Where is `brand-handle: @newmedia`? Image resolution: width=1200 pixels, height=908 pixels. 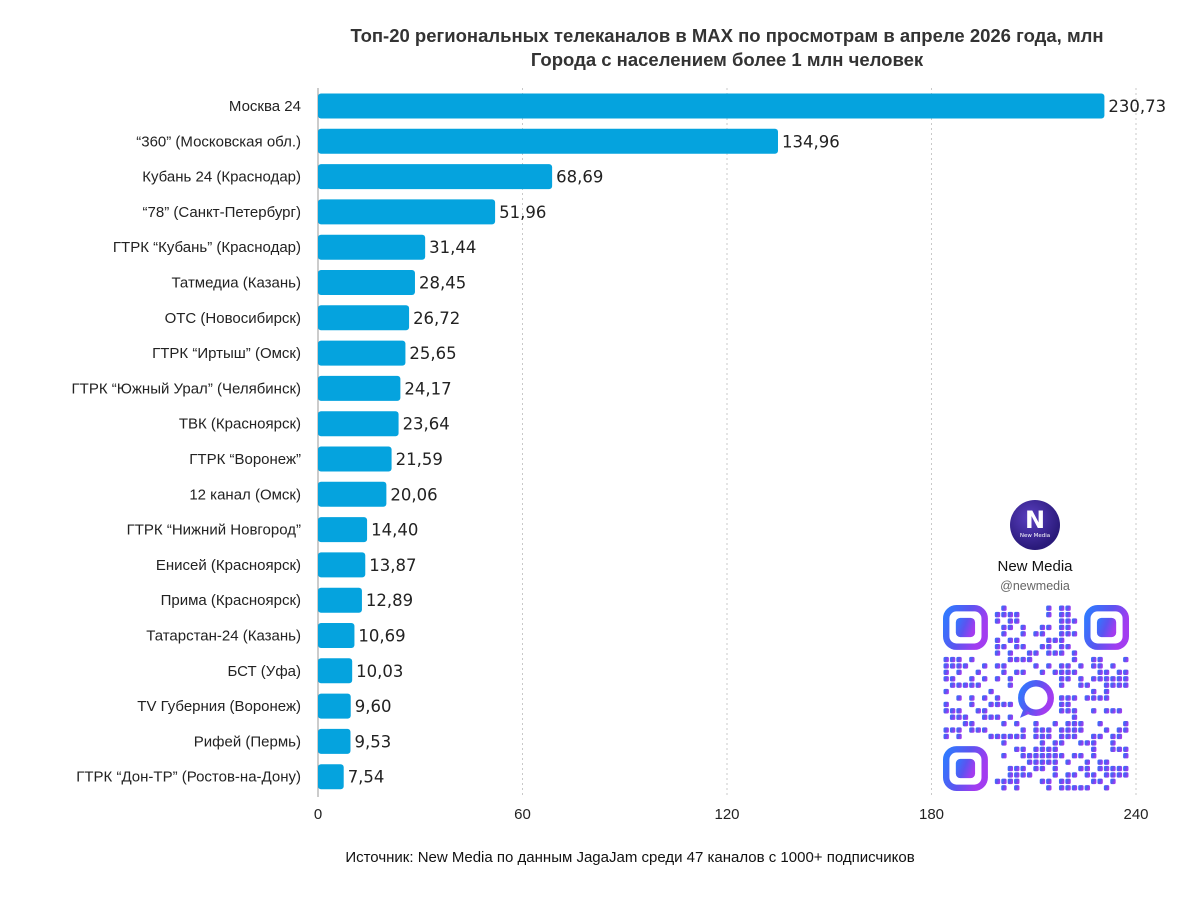
brand-handle: @newmedia is located at coordinates (1035, 586).